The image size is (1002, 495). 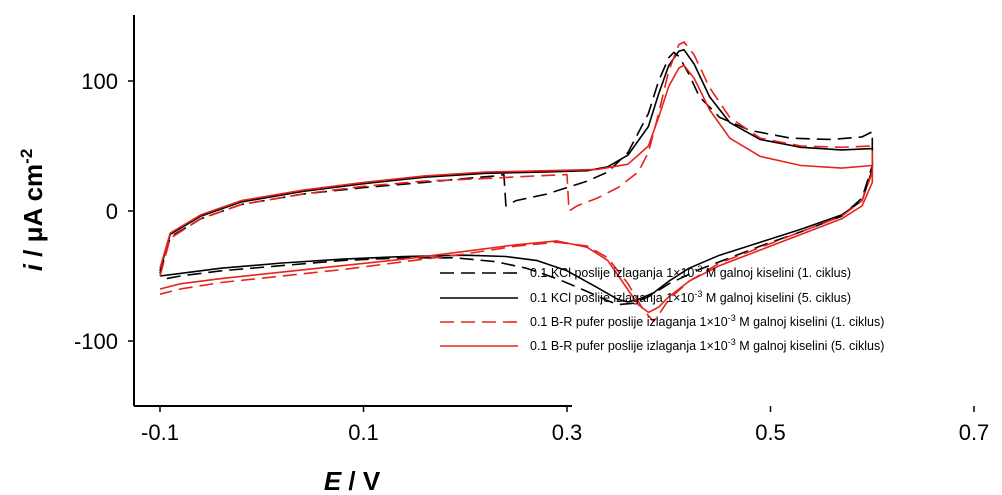 What do you see at coordinates (33, 267) in the screenshot?
I see `y-axis-title-symbol: i` at bounding box center [33, 267].